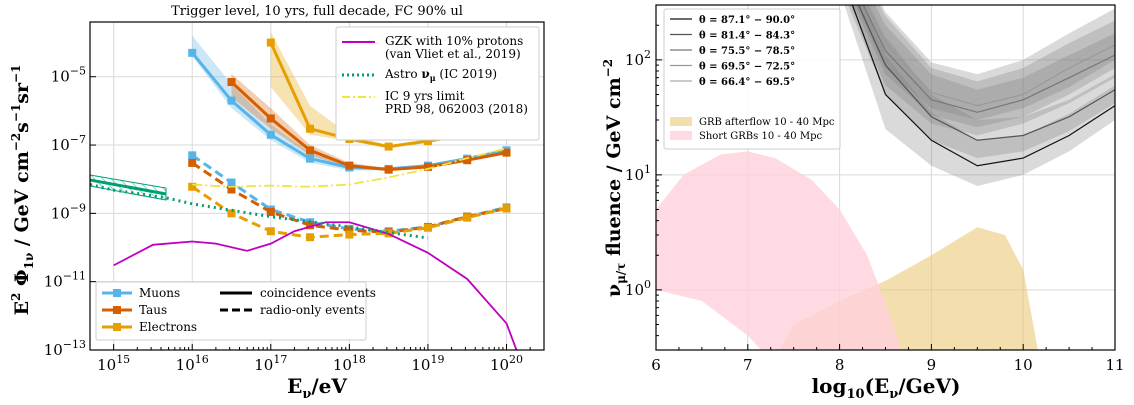 Image resolution: width=1134 pixels, height=405 pixels. I want to click on series-ic-9-yrs-limit-prd-98-062003-2018-, so click(349, 167).